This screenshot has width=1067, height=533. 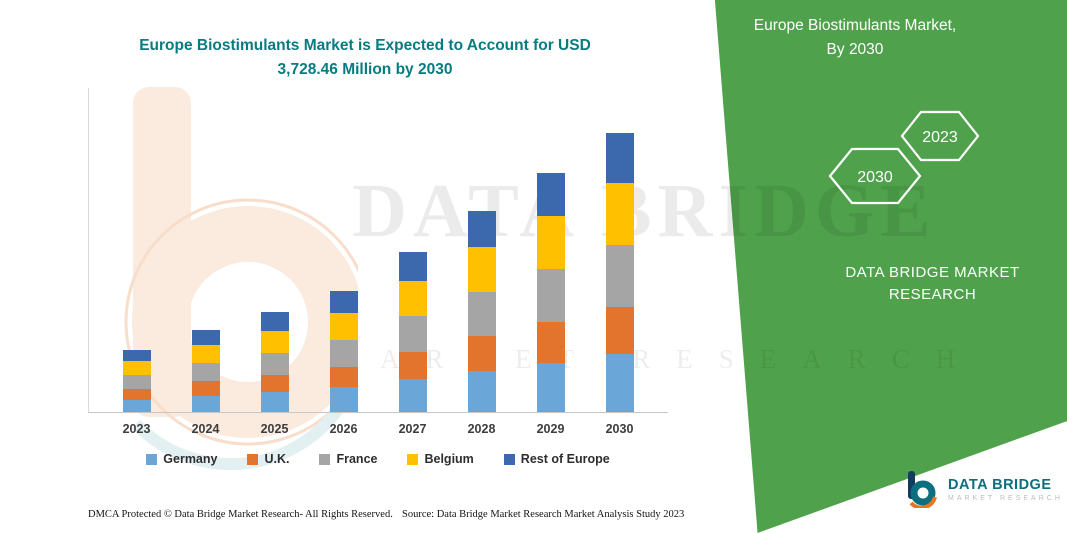 What do you see at coordinates (565, 459) in the screenshot?
I see `legend-label: Rest of Europe` at bounding box center [565, 459].